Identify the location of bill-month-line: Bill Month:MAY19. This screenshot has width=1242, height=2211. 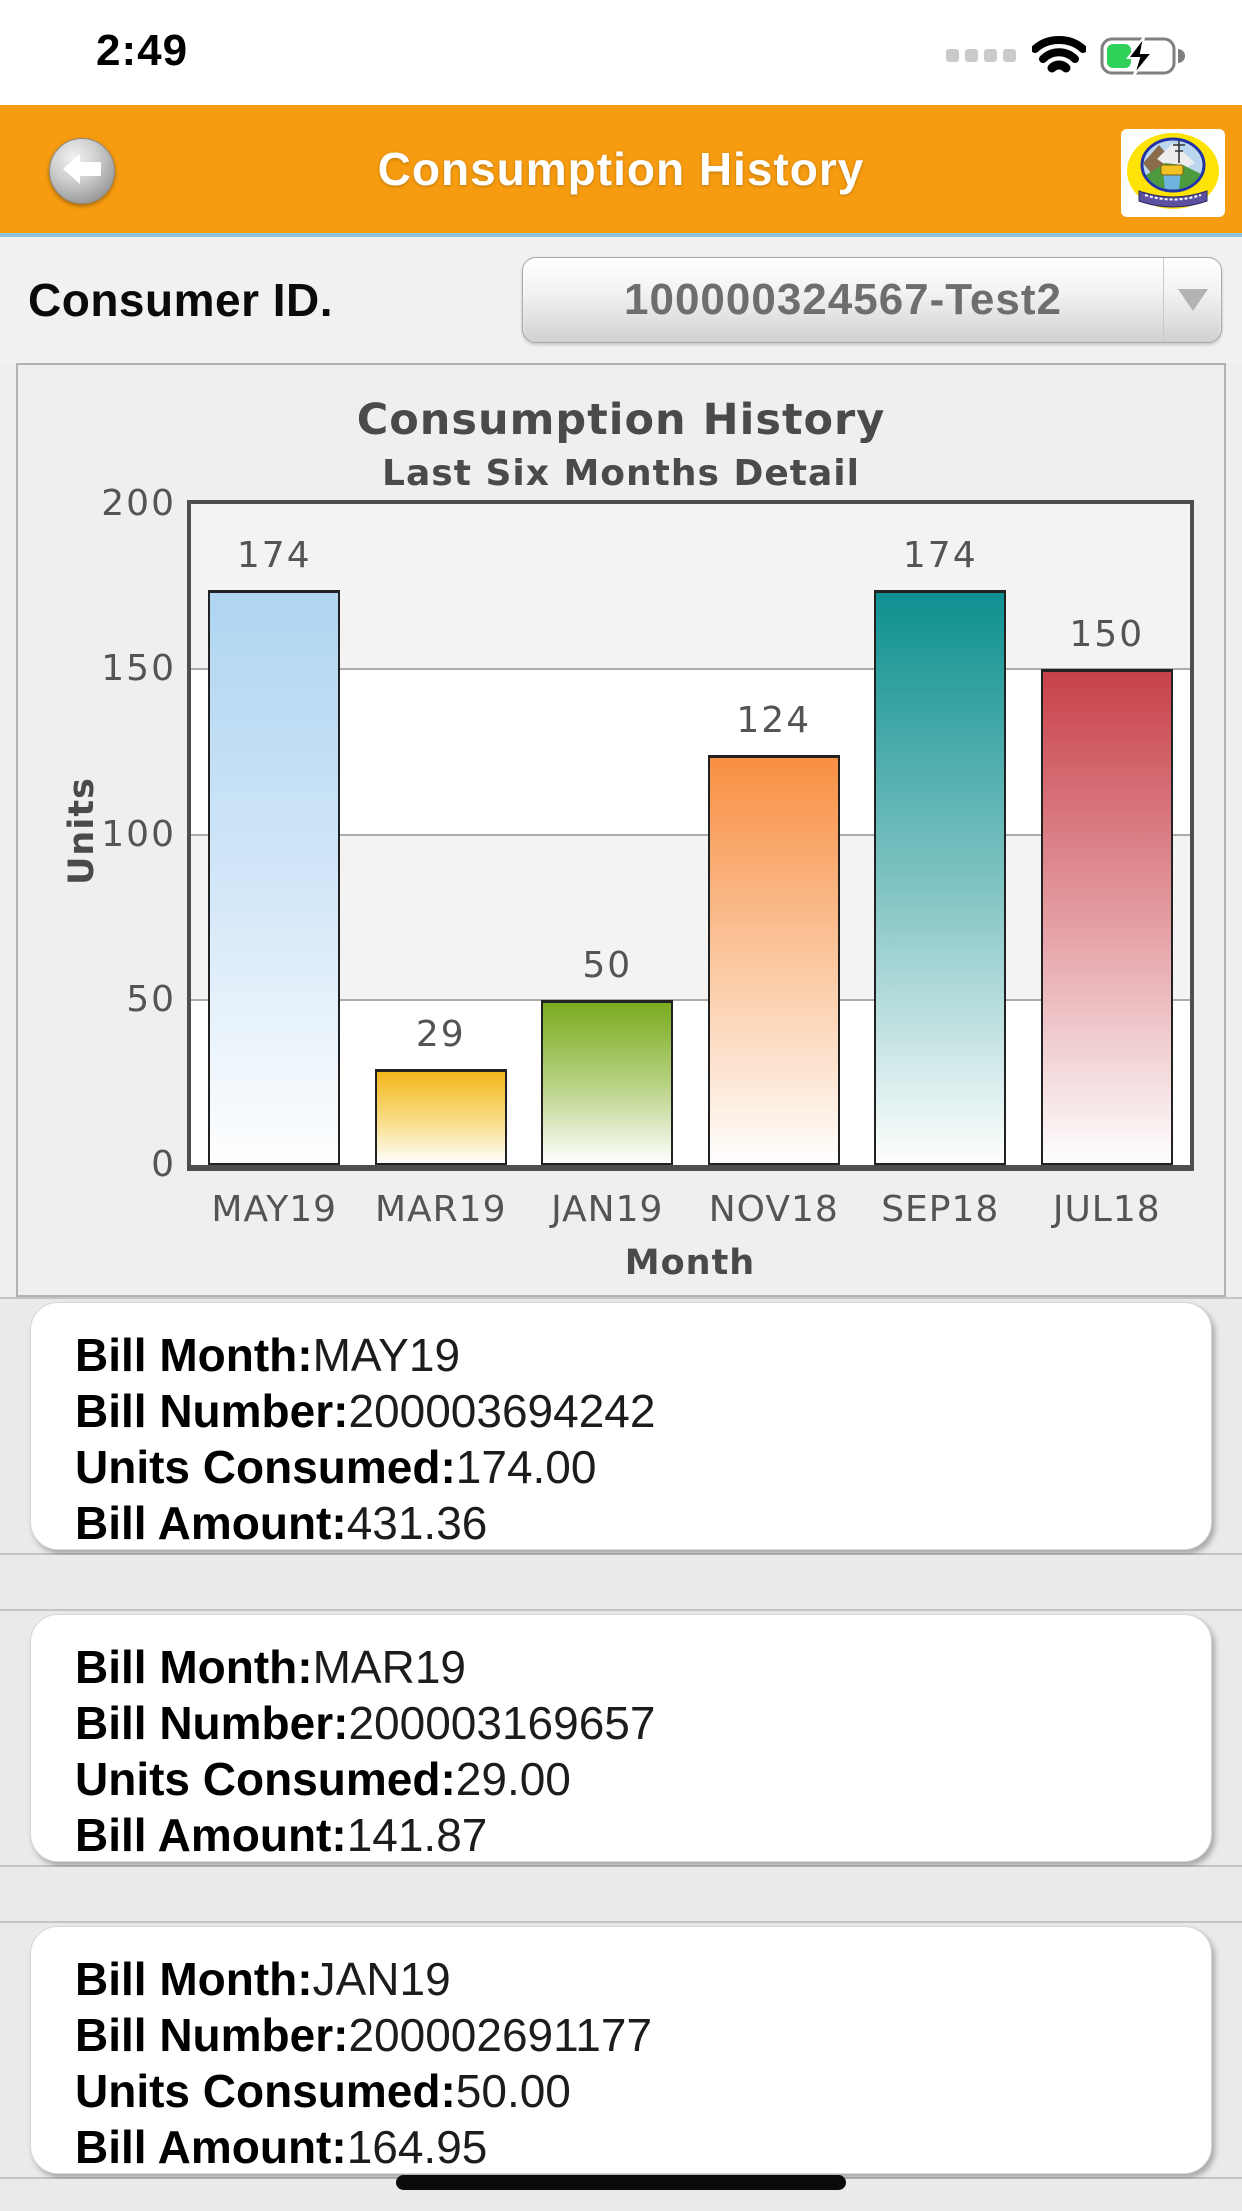
(268, 1355).